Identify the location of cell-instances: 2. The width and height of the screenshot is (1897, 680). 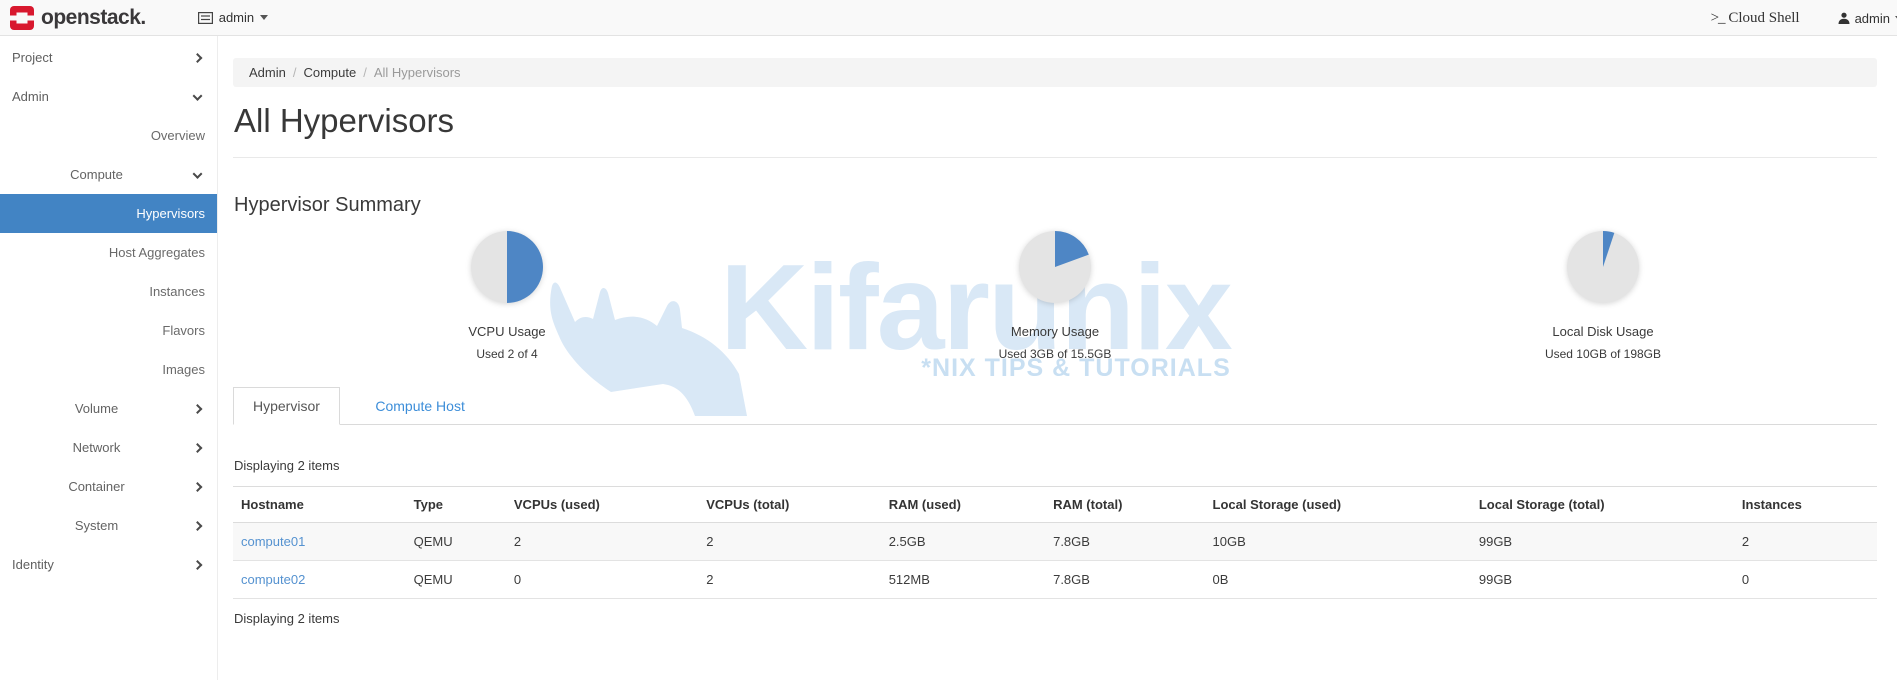
(1805, 541).